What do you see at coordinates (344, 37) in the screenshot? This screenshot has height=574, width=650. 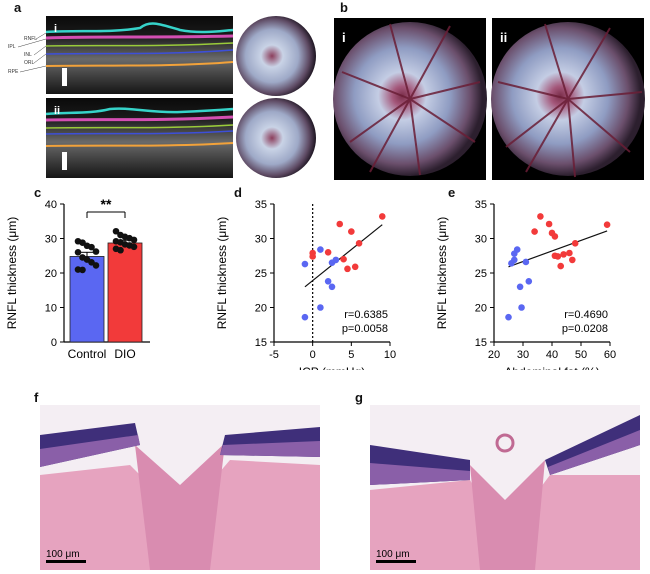 I see `fundus-numeral-i: i` at bounding box center [344, 37].